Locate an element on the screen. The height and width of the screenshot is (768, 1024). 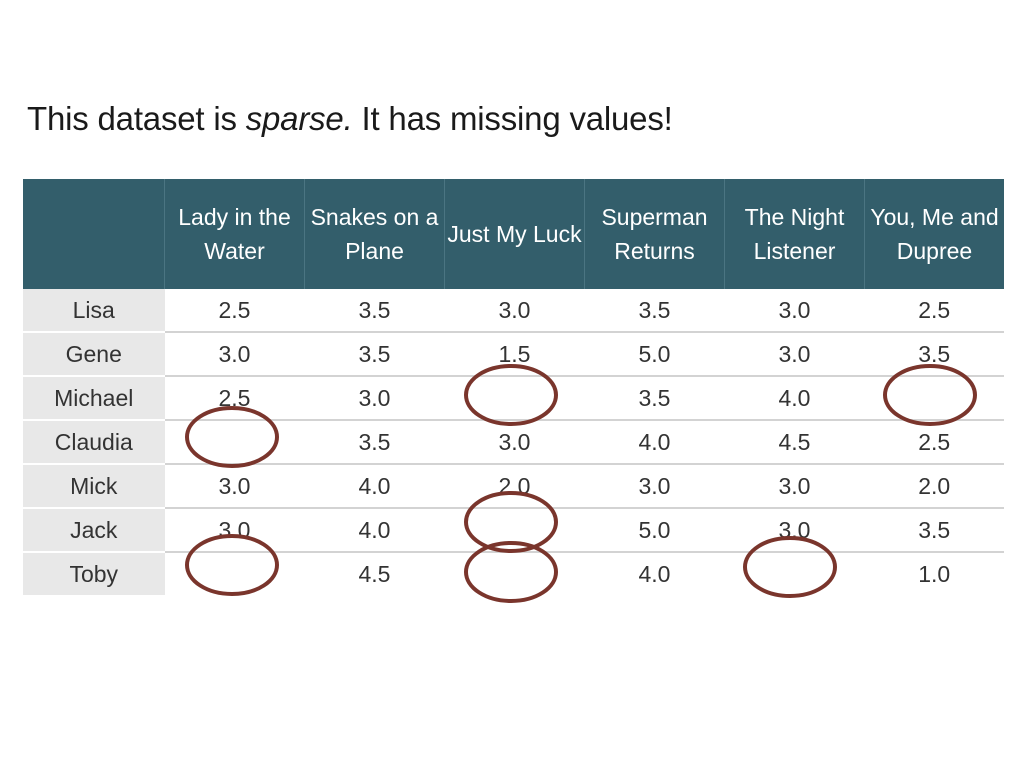
table-row: Gene 3.0 3.5 1.5 5.0 3.0 3.5 is located at coordinates (513, 354).